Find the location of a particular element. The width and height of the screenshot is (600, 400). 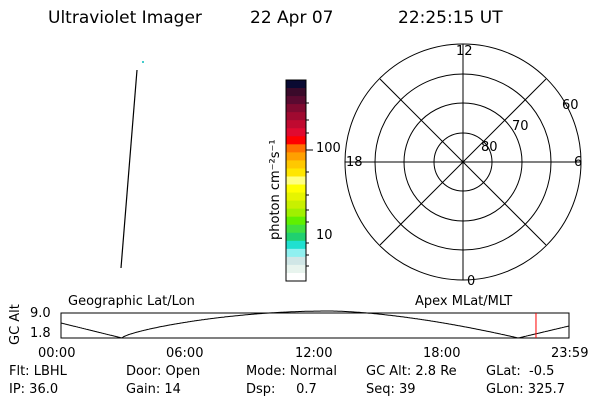

status-gain: Gain: 14 is located at coordinates (153, 389).